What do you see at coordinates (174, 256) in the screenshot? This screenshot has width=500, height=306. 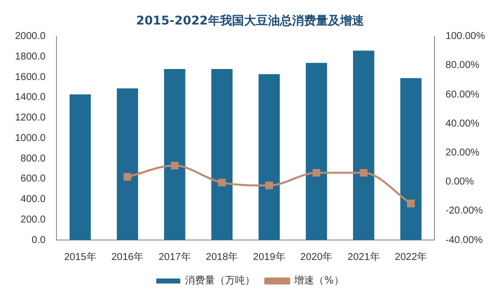 I see `x-tick-label: 2017年` at bounding box center [174, 256].